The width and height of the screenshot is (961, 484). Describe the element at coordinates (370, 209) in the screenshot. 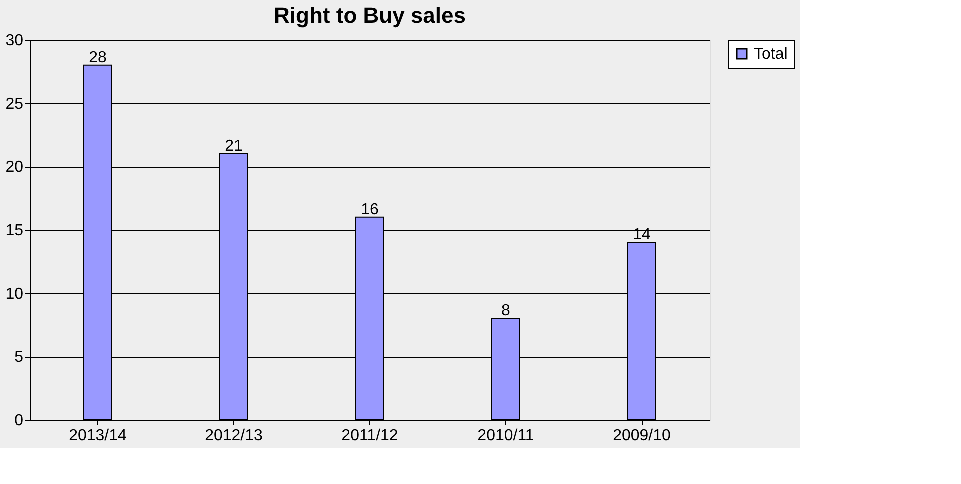

I see `data-label: 16` at that location.